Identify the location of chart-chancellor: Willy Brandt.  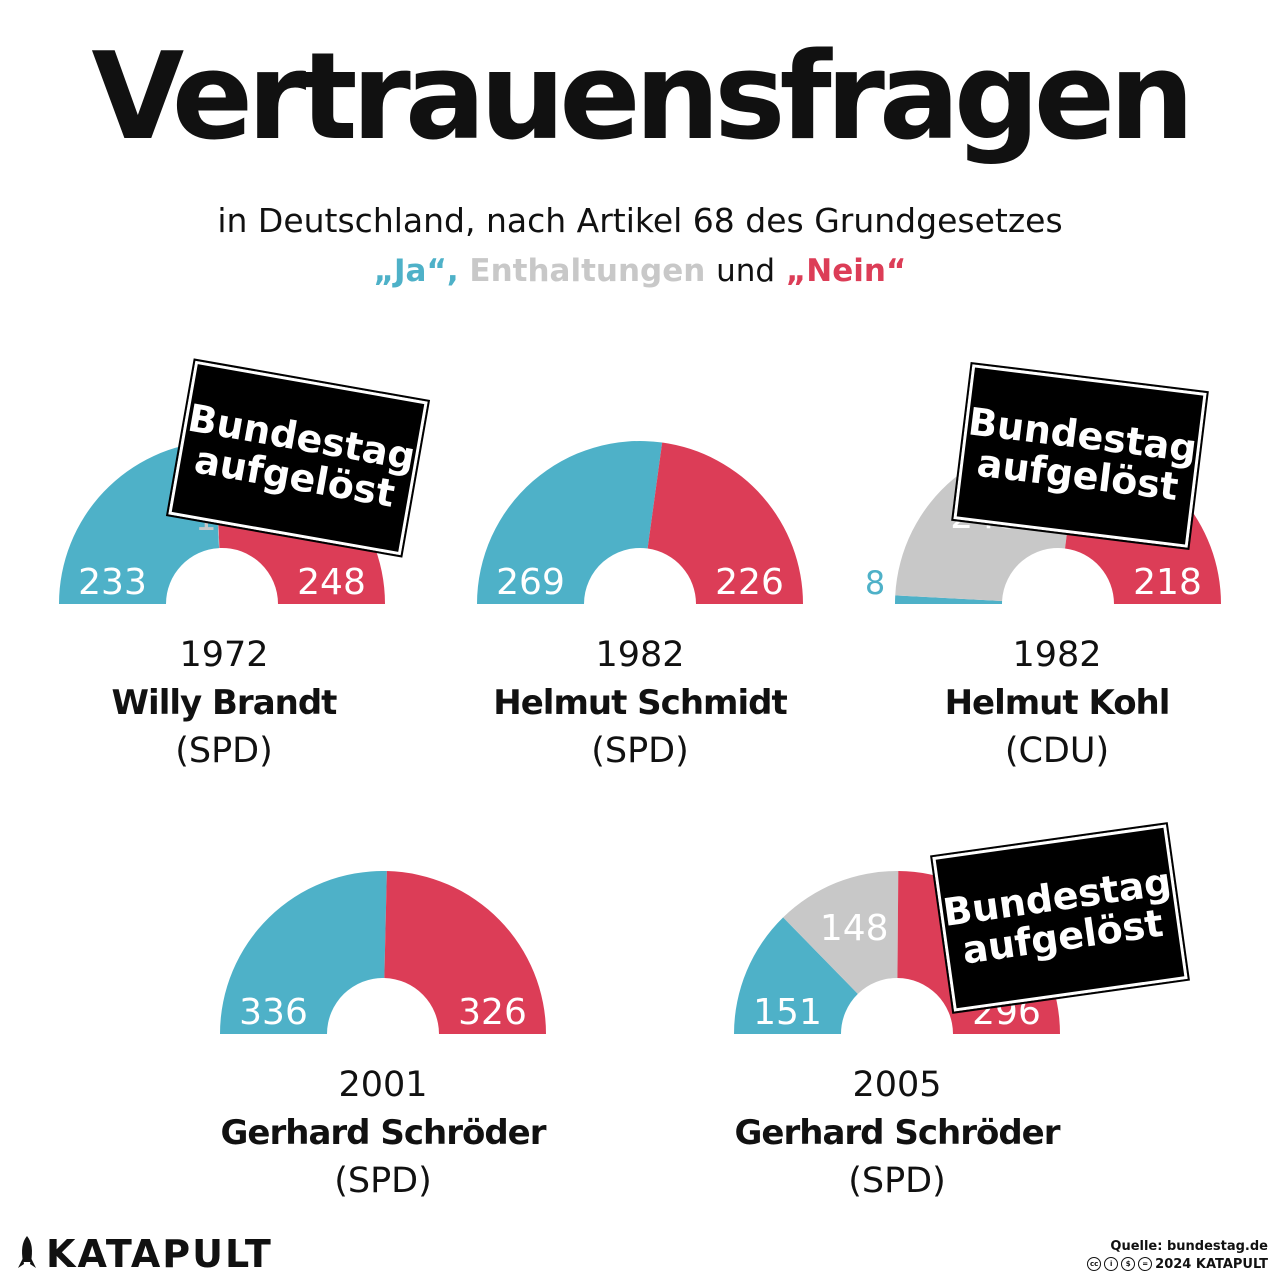
(224, 703).